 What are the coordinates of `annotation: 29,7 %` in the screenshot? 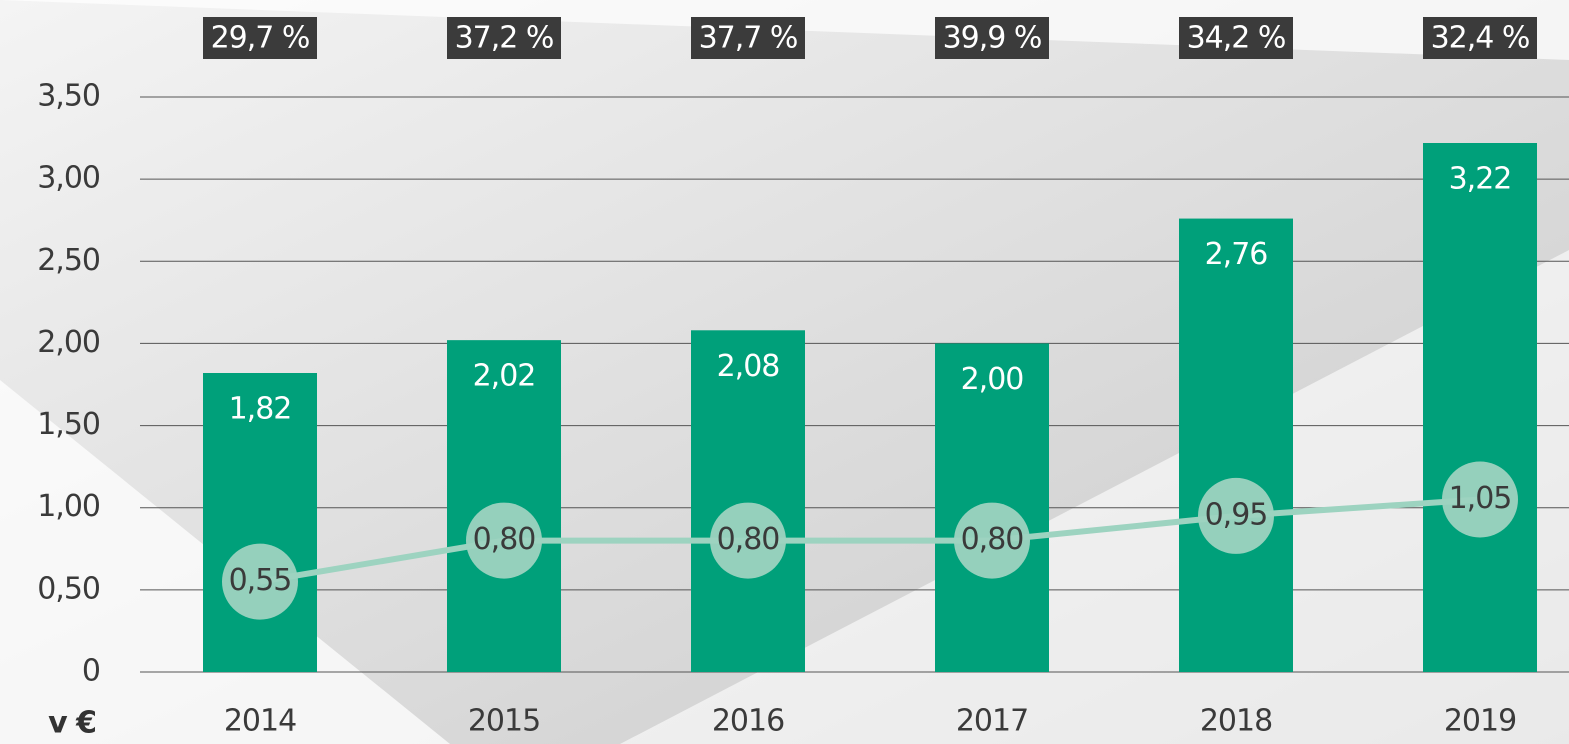 It's located at (260, 38).